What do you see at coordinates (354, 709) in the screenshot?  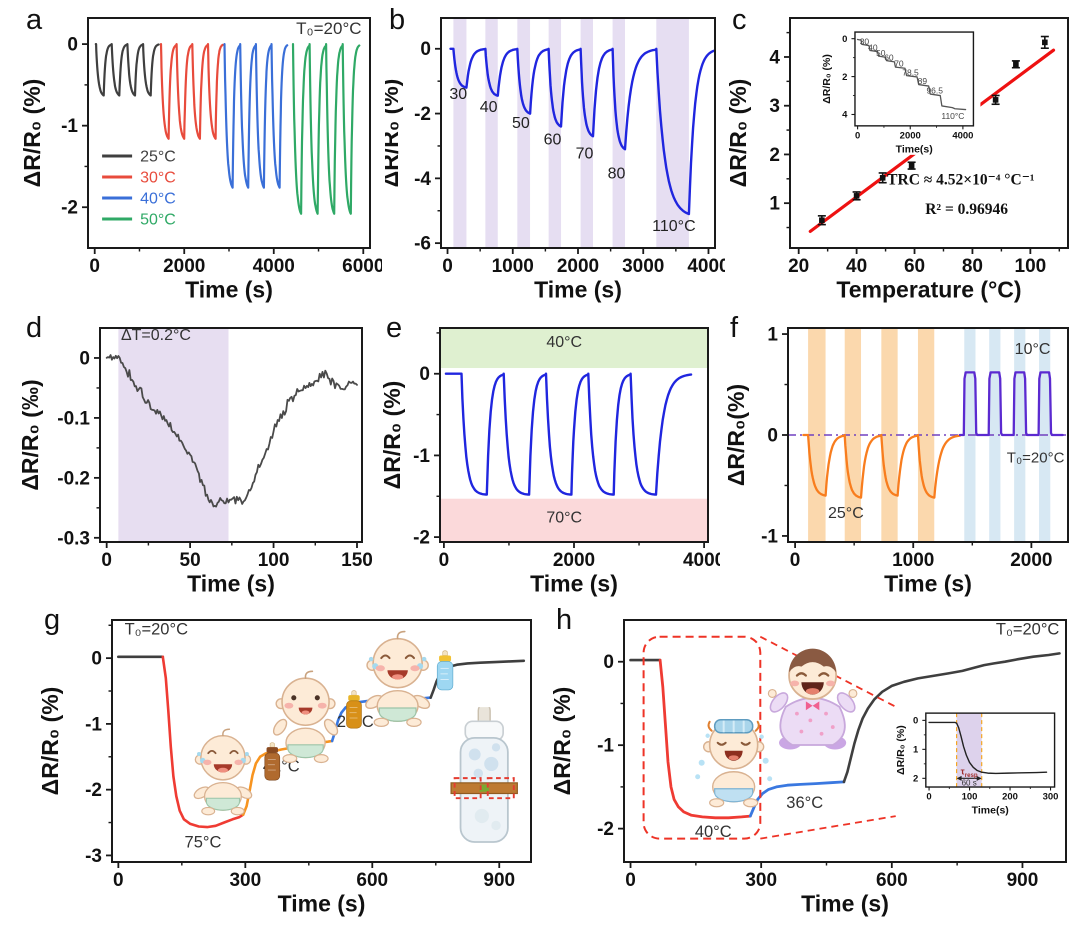 I see `milk-bottle-amber-icon` at bounding box center [354, 709].